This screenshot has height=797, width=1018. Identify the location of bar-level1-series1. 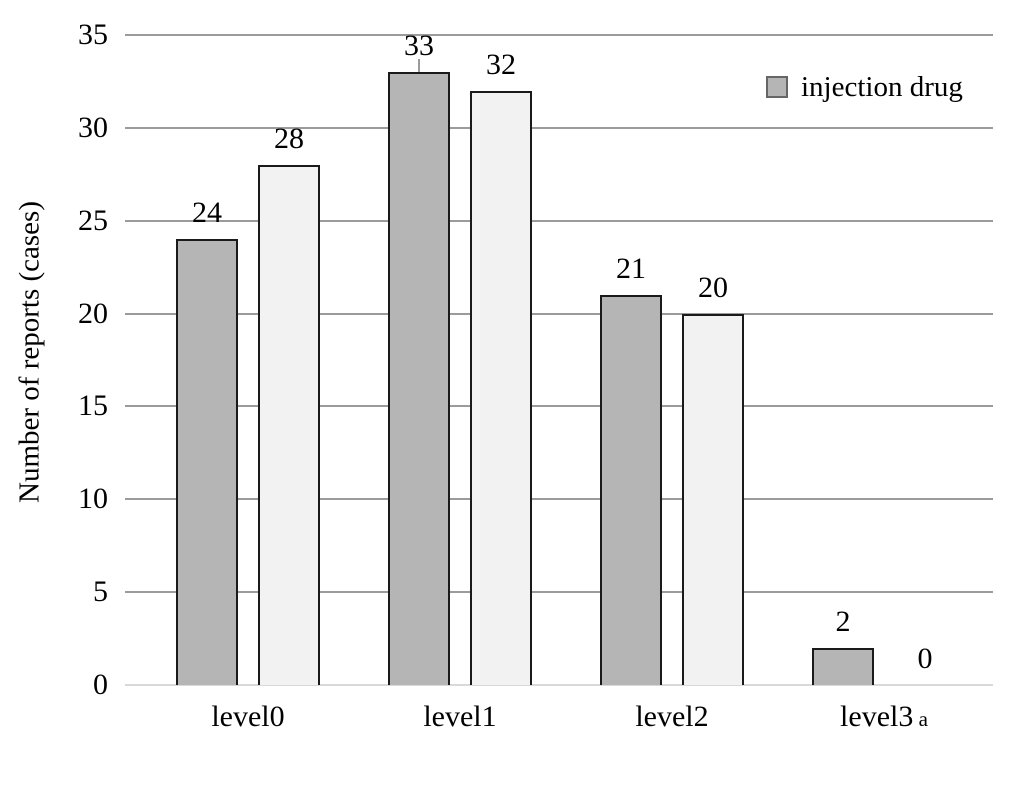
(501, 387).